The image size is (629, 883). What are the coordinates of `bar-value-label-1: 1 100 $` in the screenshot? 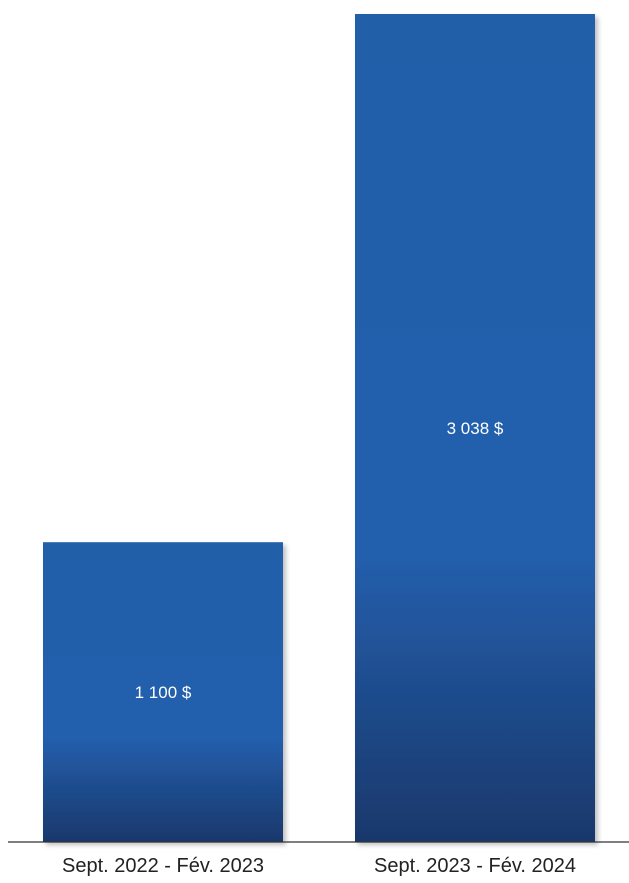 It's located at (163, 692).